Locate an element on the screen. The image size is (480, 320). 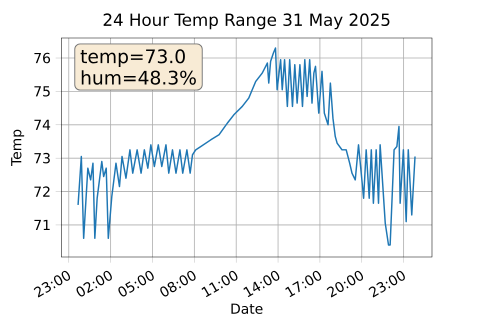
y-tick-label: 74 is located at coordinates (42, 125).